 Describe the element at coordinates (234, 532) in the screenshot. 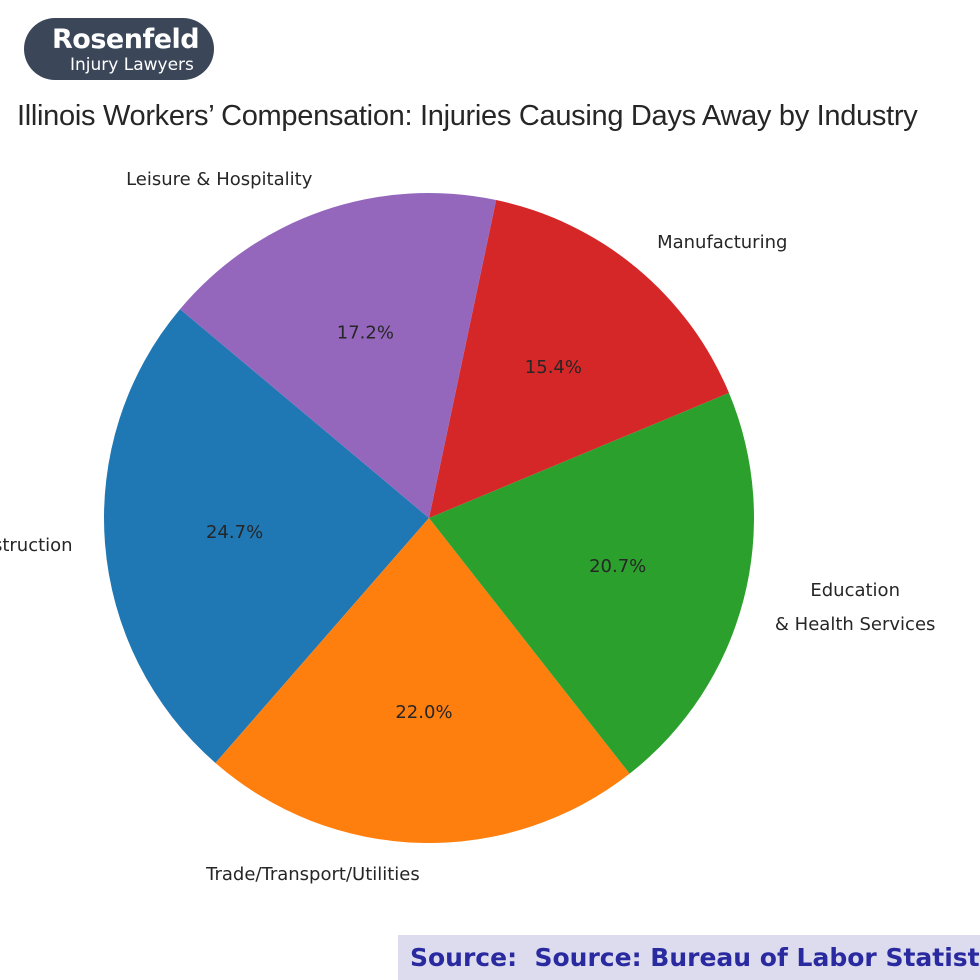

I see `value-label: 24.7%` at that location.